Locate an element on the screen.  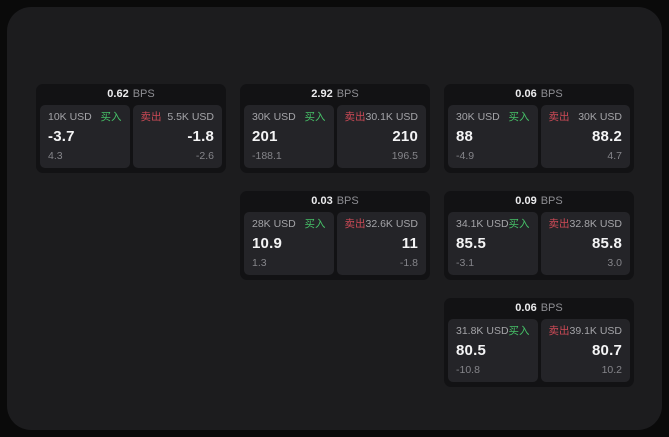
buy-price: 10.9 is located at coordinates (267, 243).